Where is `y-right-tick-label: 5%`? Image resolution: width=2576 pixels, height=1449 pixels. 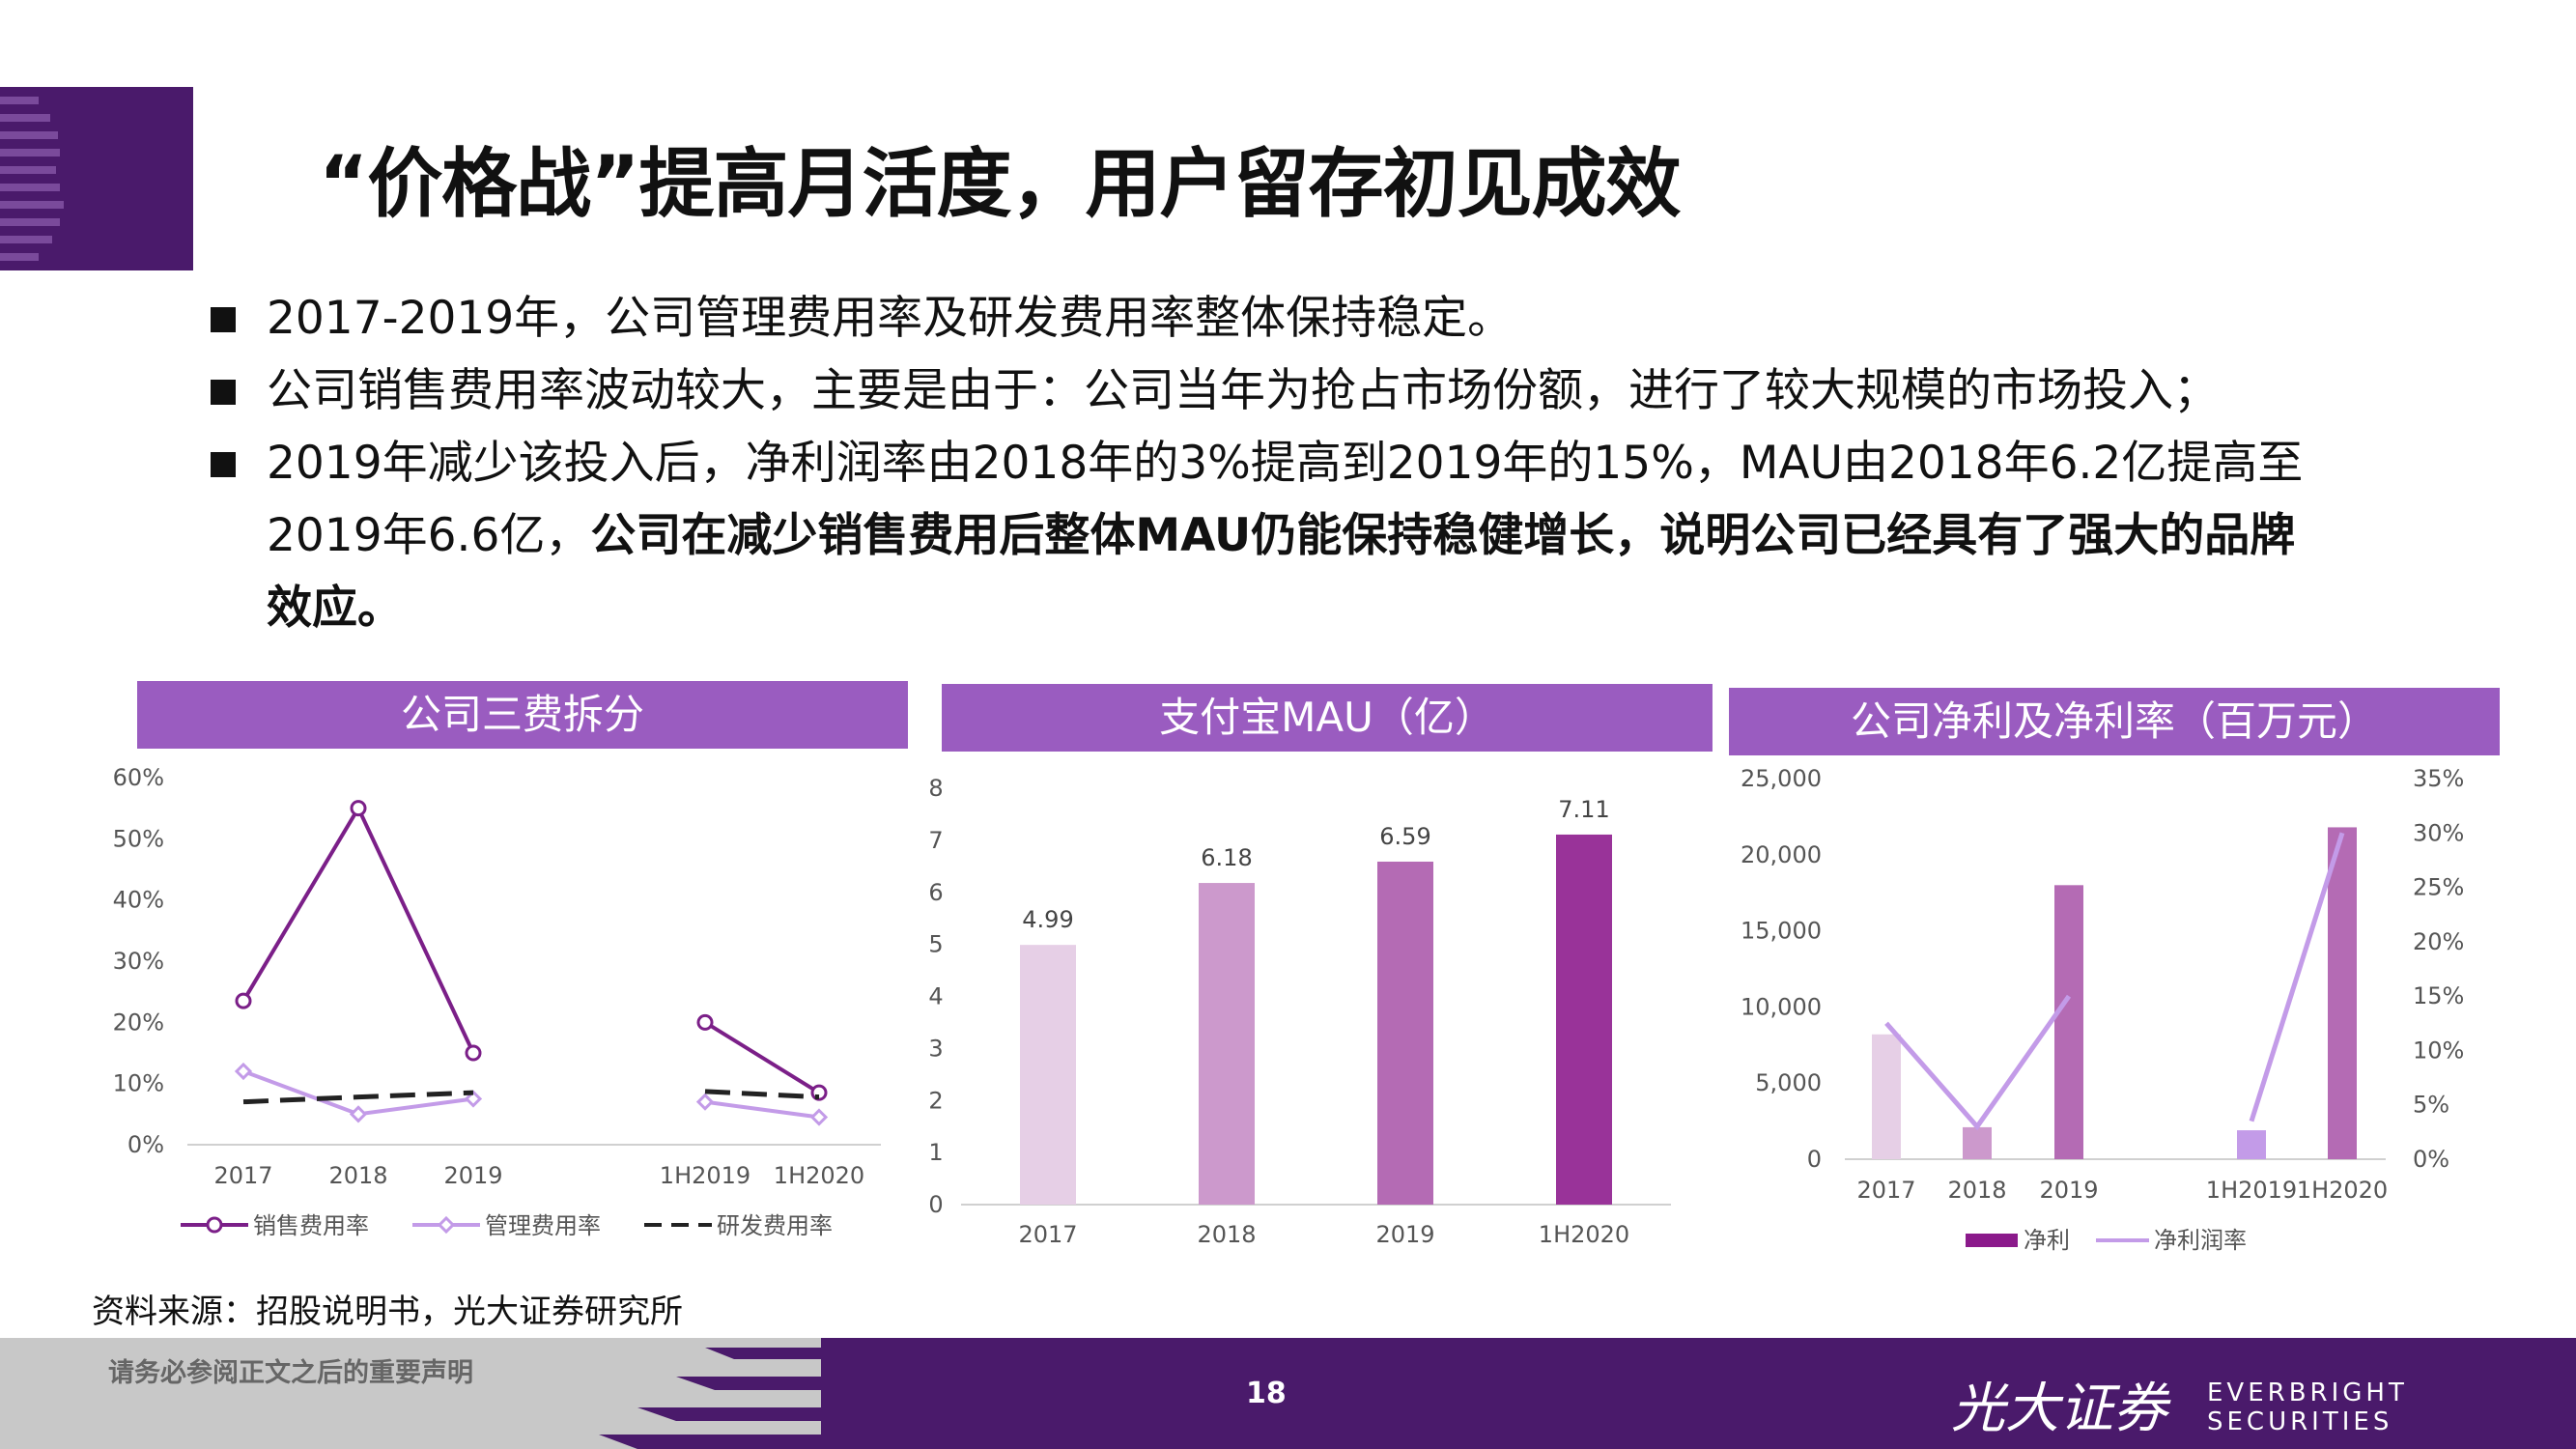 y-right-tick-label: 5% is located at coordinates (2431, 1105).